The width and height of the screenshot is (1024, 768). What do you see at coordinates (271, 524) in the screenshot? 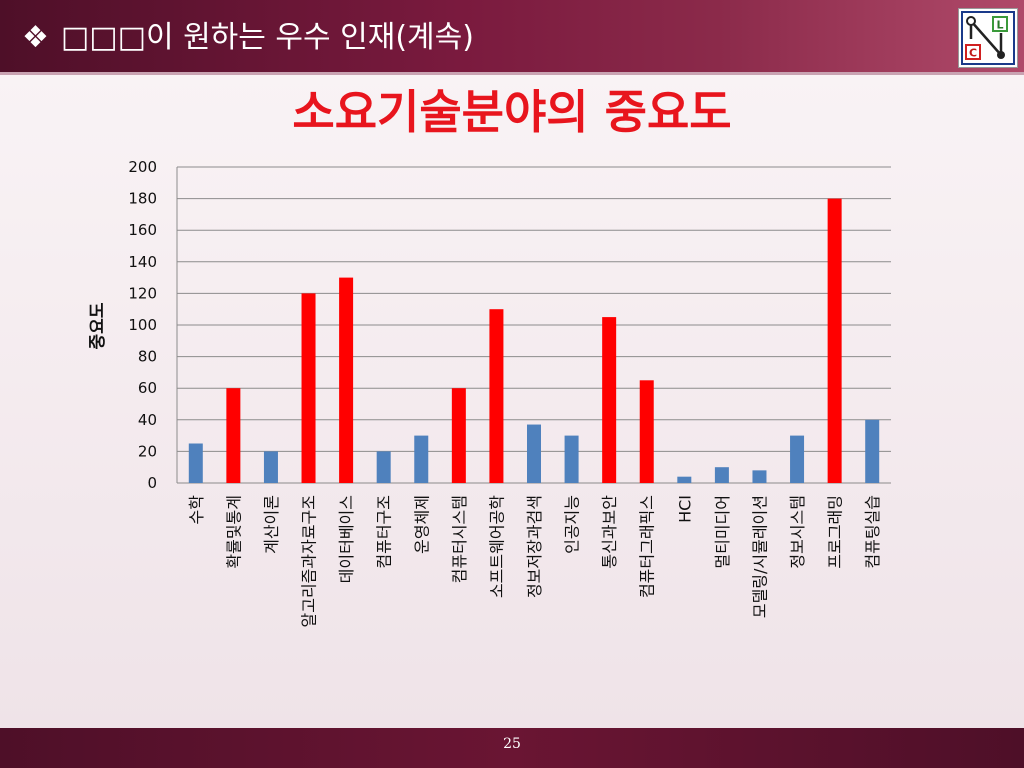
I see `x-tick-label: 계산이론` at bounding box center [271, 524].